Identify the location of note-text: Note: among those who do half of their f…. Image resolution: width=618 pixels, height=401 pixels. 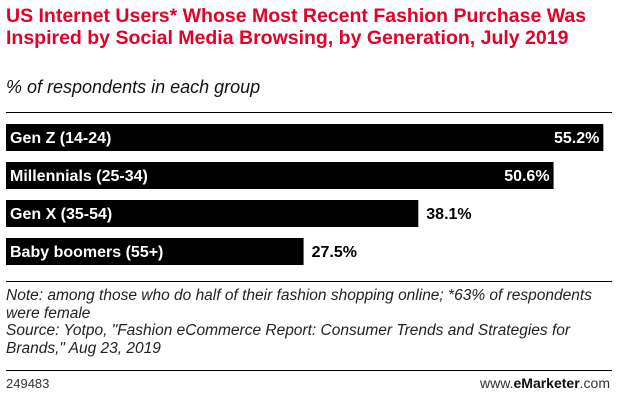
(299, 304).